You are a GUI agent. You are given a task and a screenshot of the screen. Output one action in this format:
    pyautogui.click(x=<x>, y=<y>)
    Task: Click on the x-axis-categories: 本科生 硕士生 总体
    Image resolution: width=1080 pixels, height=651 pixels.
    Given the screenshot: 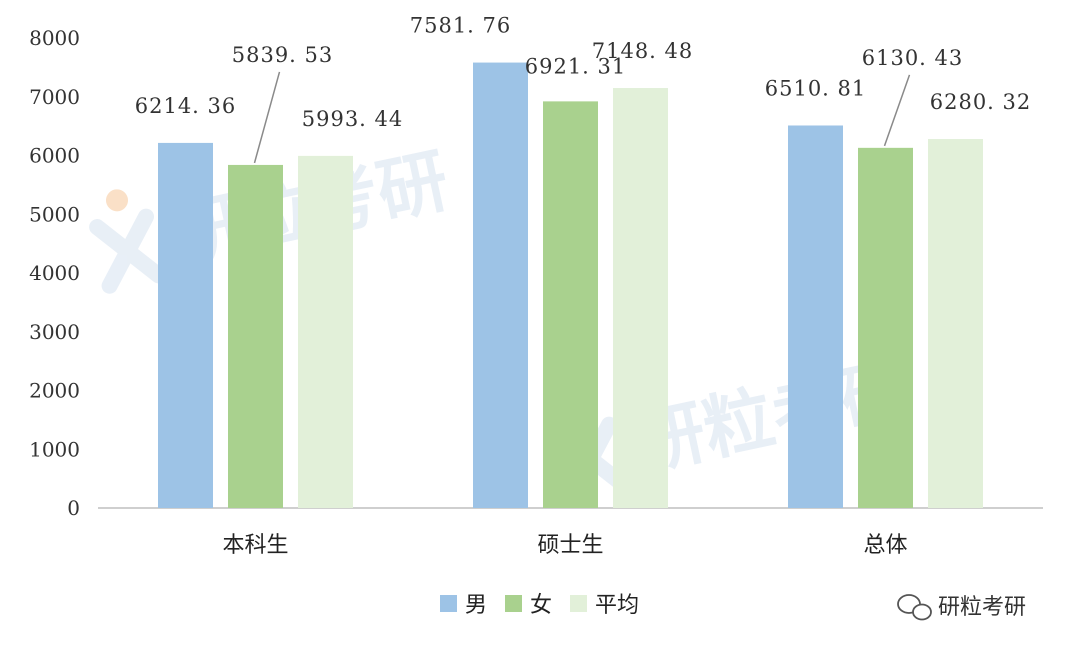 What is the action you would take?
    pyautogui.click(x=564, y=545)
    